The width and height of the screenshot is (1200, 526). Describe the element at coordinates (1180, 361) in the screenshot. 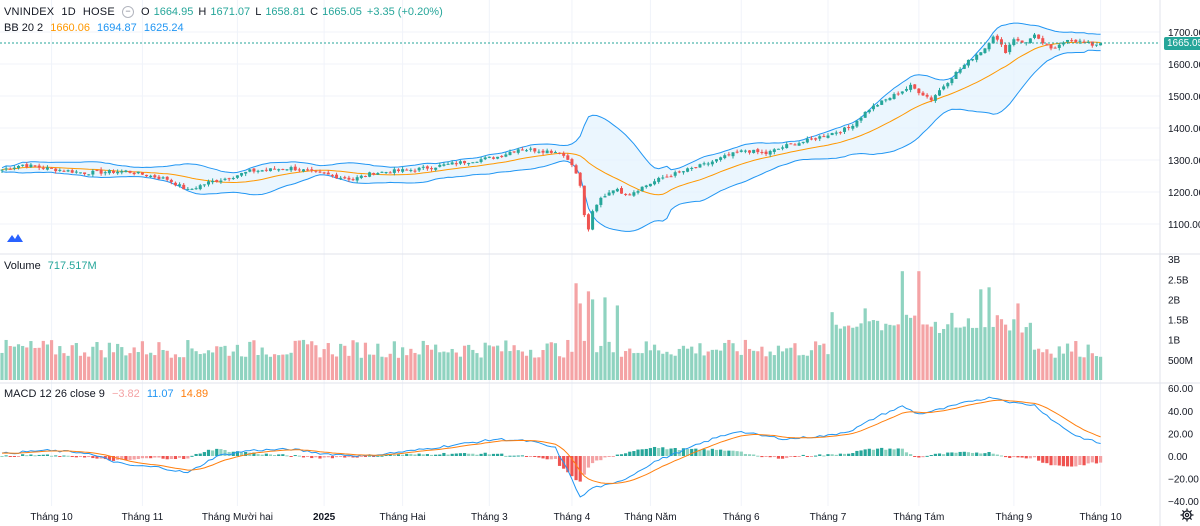

I see `volume-tick-label: 500M` at that location.